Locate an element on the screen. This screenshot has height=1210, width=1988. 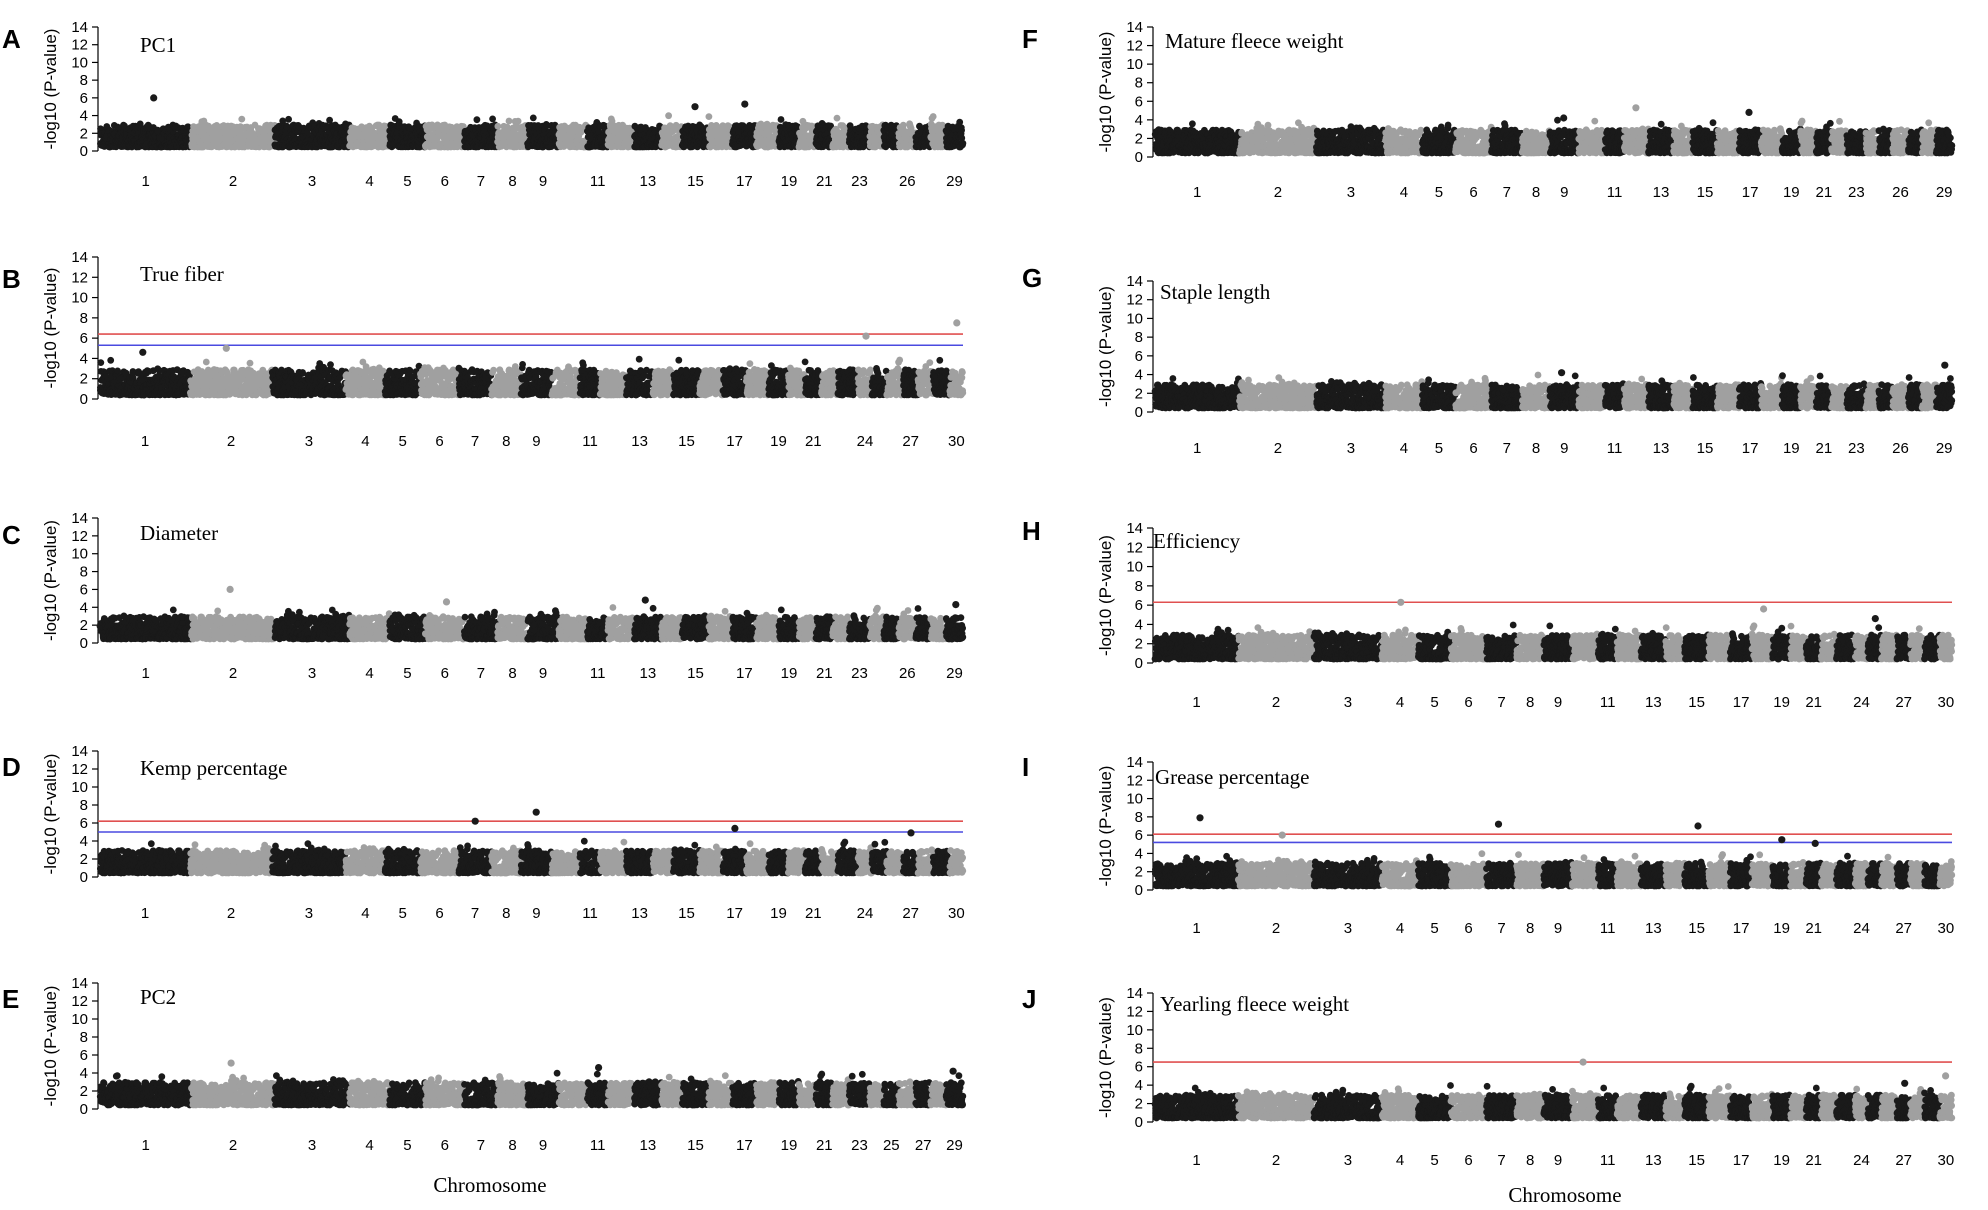
x-tick-label: 6 is located at coordinates (445, 181).